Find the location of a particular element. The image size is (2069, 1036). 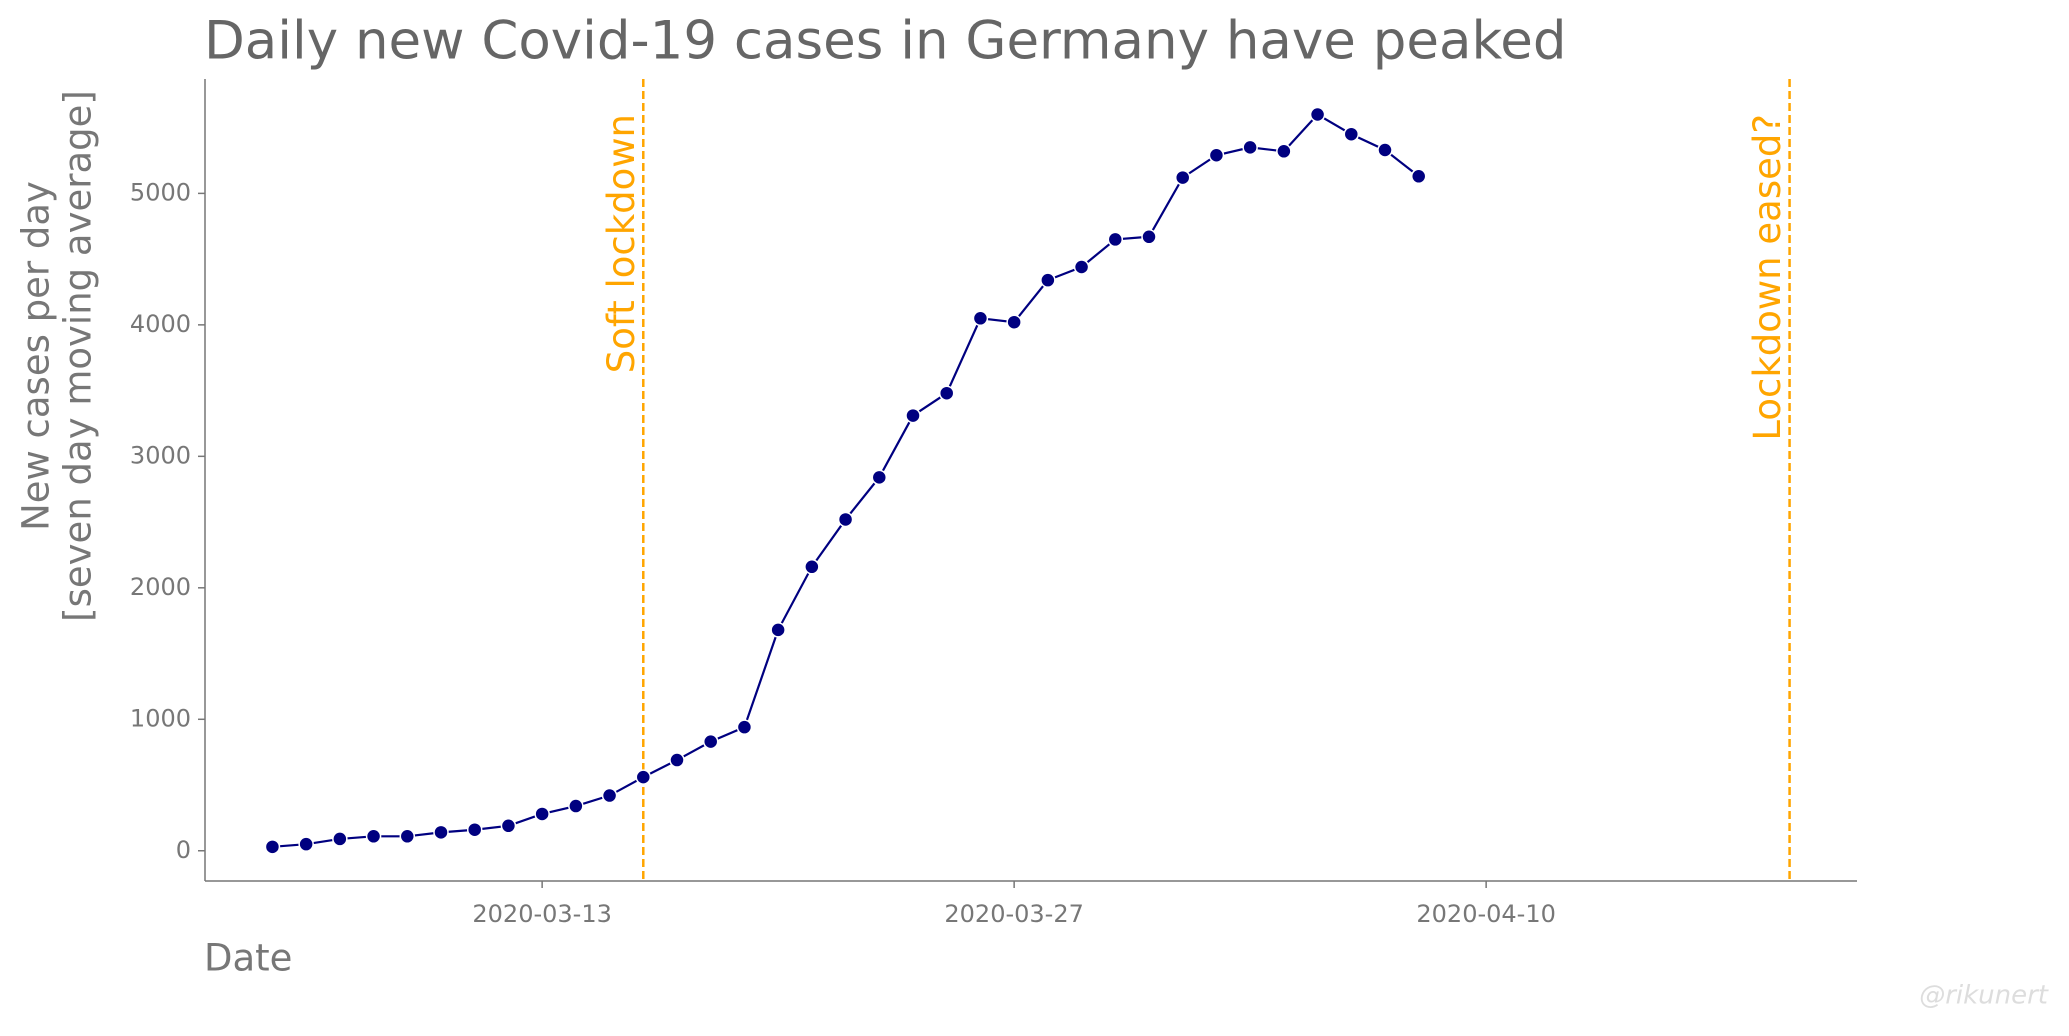

y-tick-label: 2000 is located at coordinates (160, 587).